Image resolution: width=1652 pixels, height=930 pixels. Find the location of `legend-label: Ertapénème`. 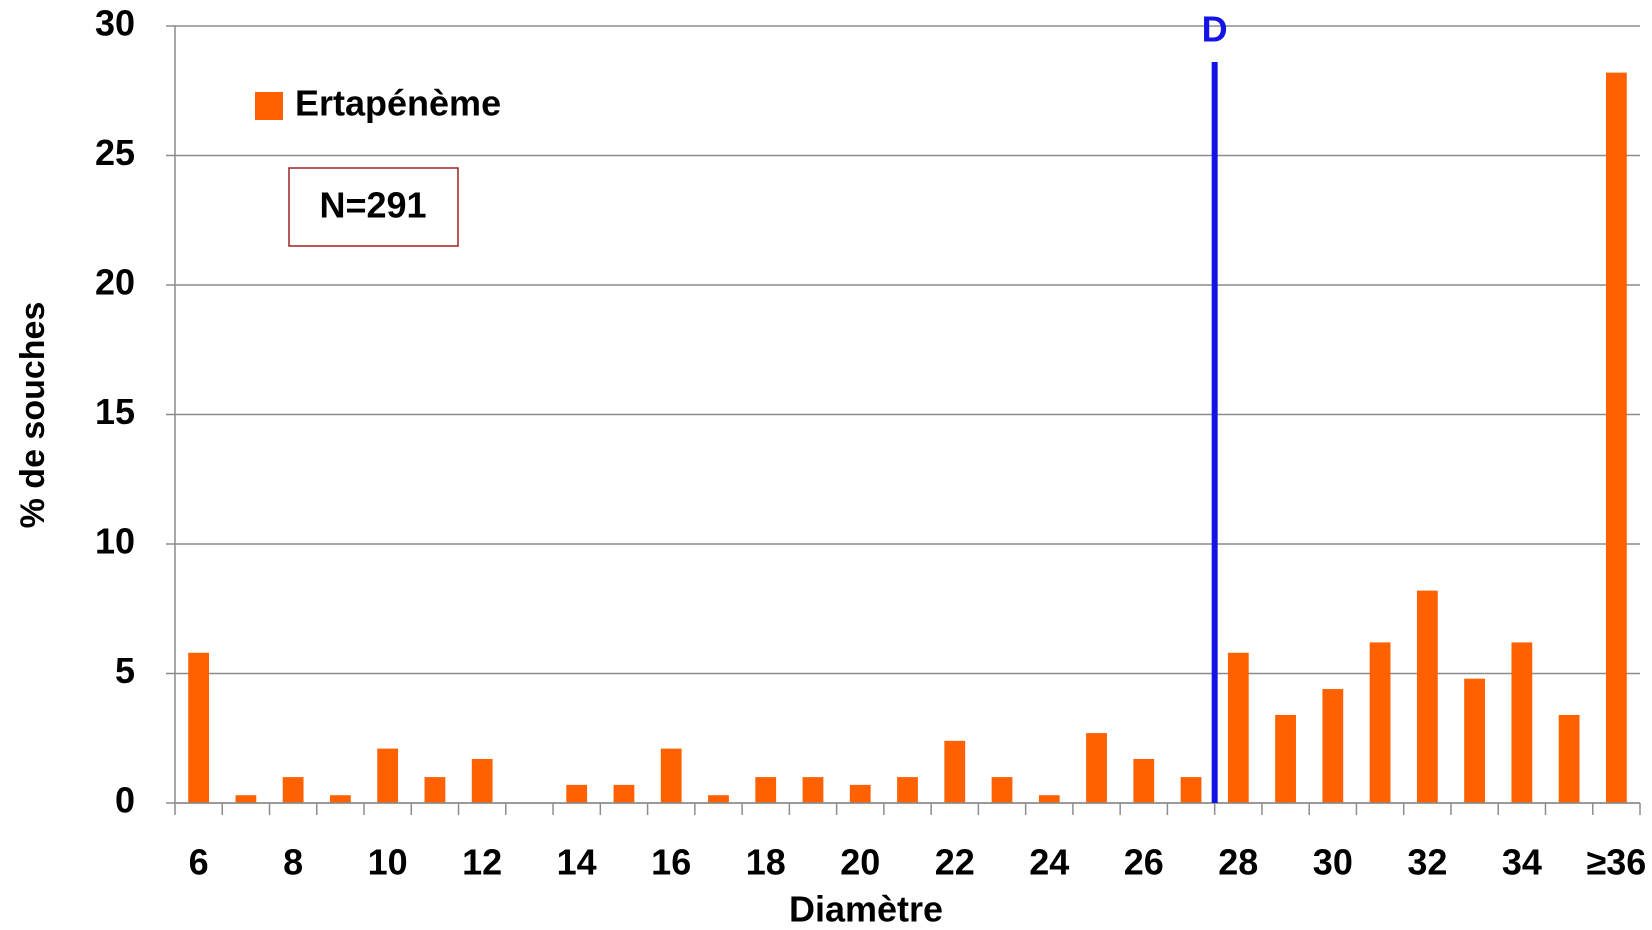

legend-label: Ertapénème is located at coordinates (398, 103).